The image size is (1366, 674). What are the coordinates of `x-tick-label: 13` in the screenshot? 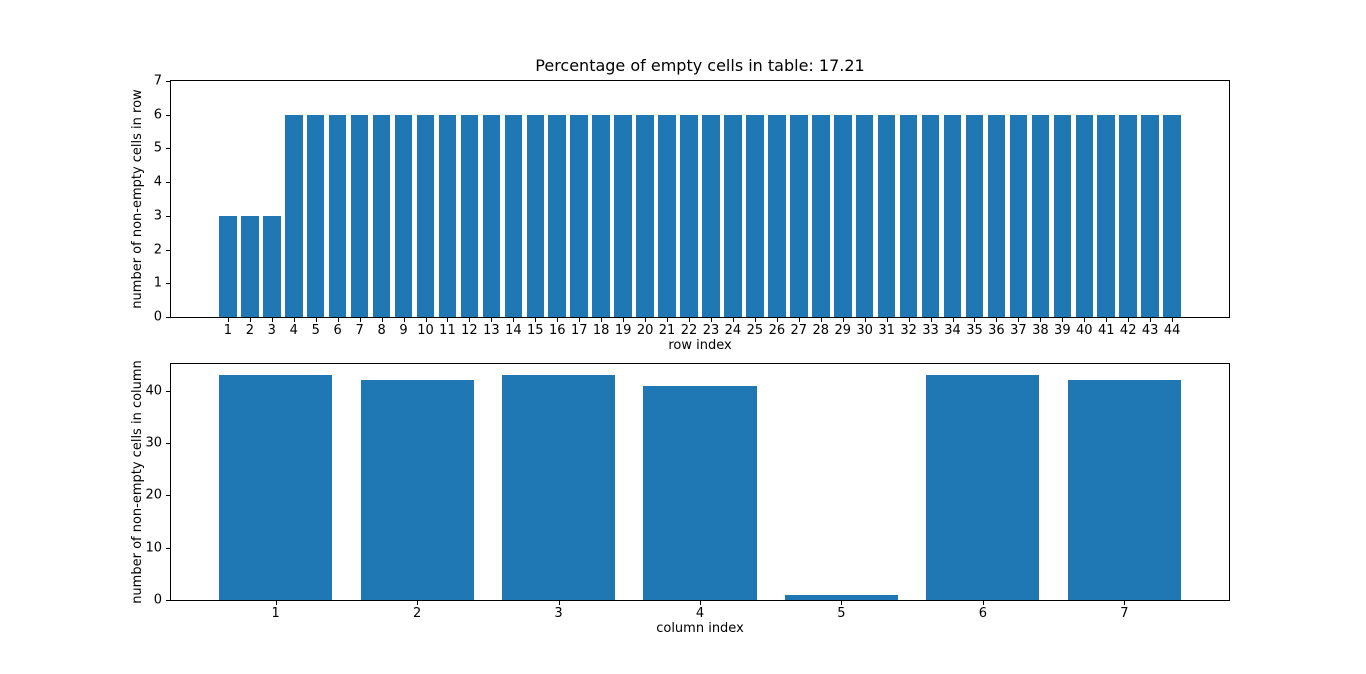 It's located at (491, 330).